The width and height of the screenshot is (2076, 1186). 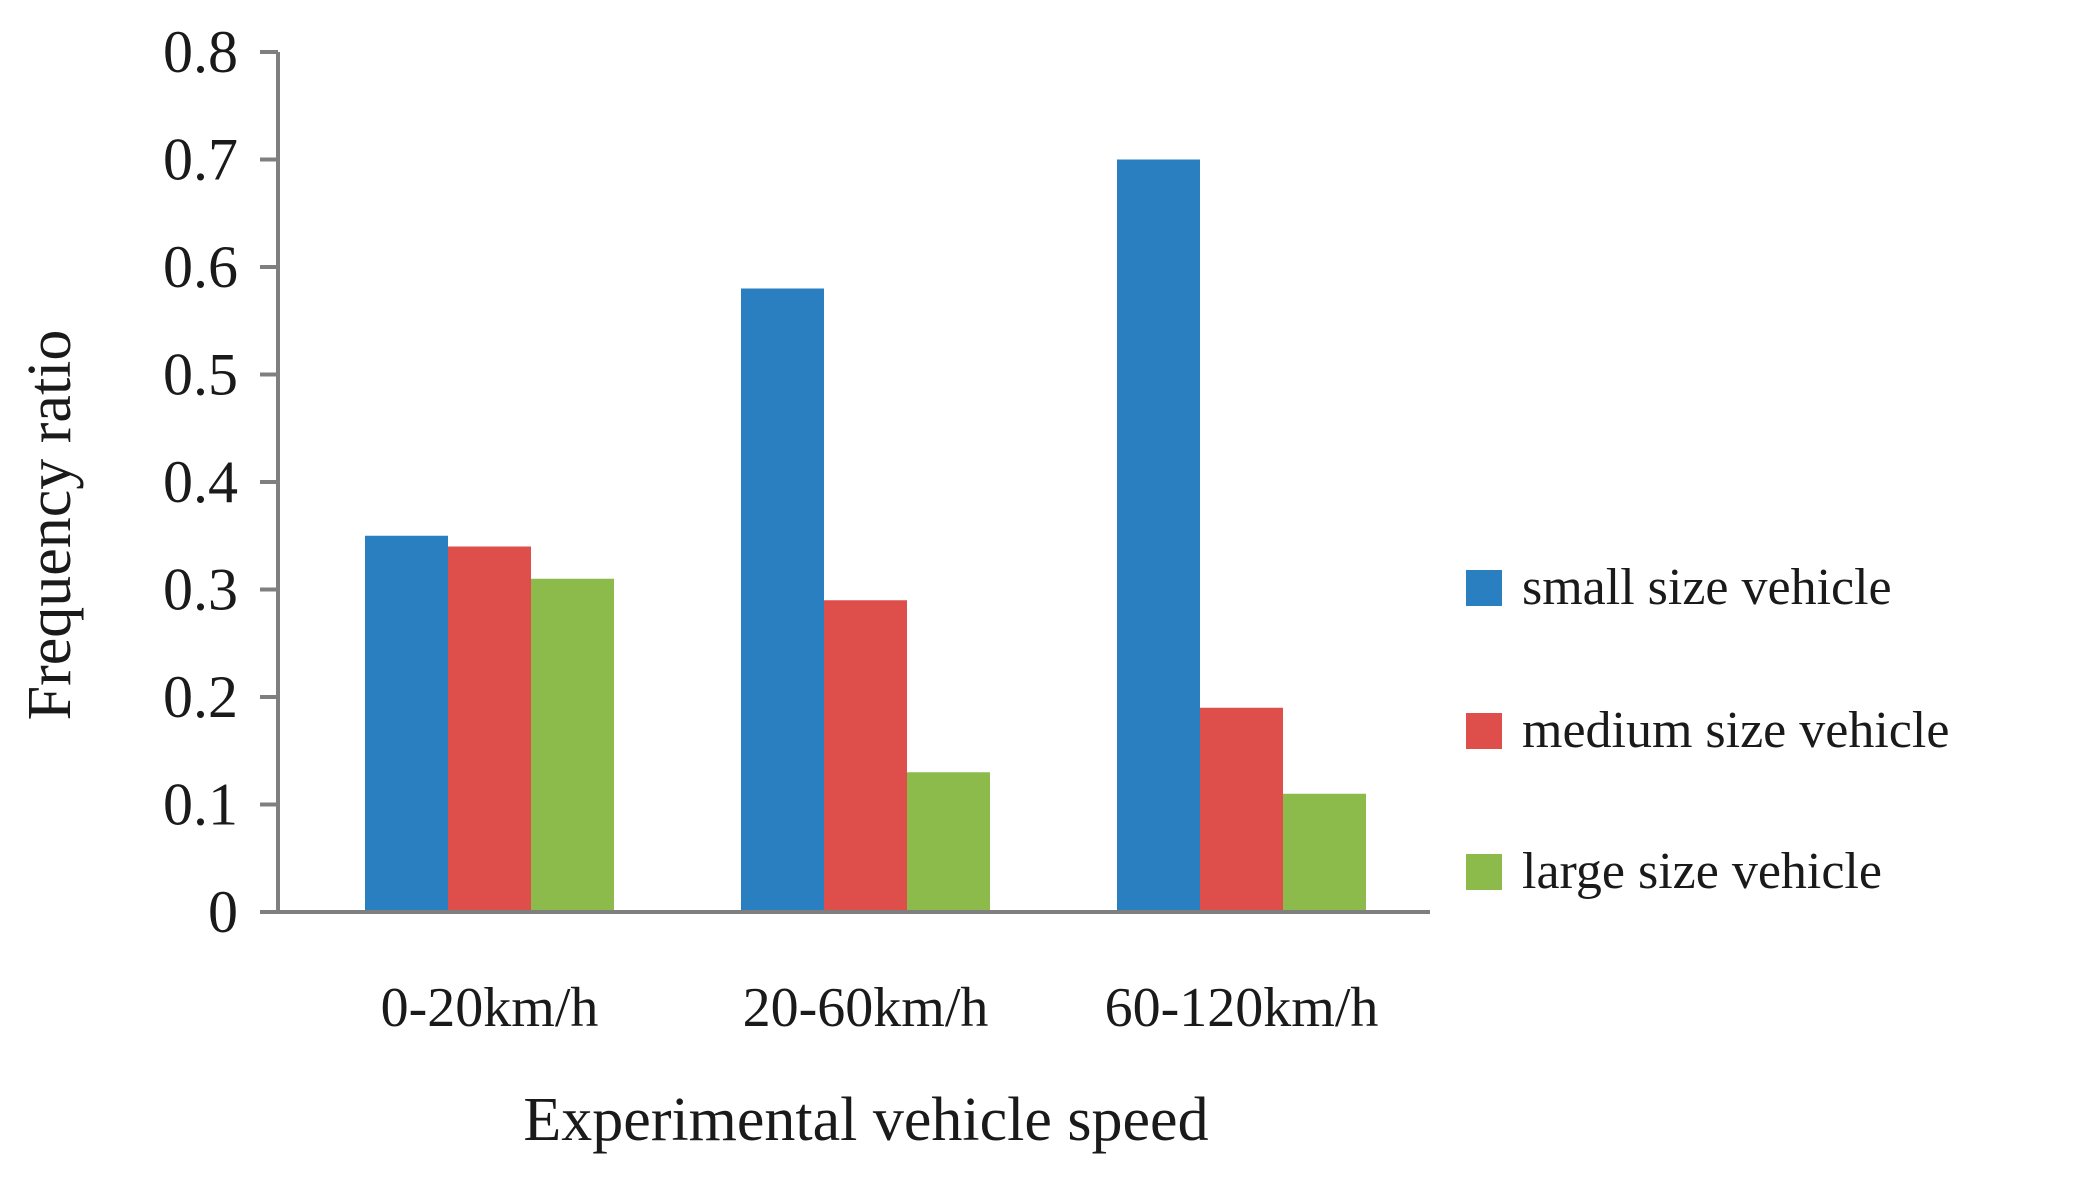 What do you see at coordinates (200, 160) in the screenshot?
I see `y-tick-label: 0.7` at bounding box center [200, 160].